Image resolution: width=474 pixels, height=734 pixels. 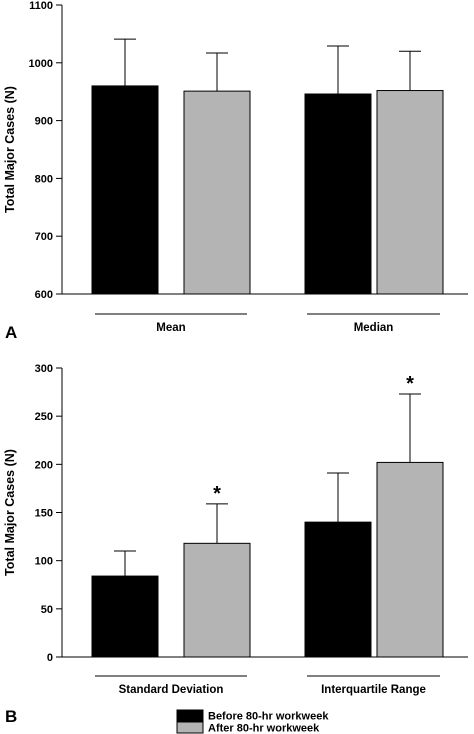 I want to click on legend-label-before: Before 80-hr workweek, so click(x=268, y=717).